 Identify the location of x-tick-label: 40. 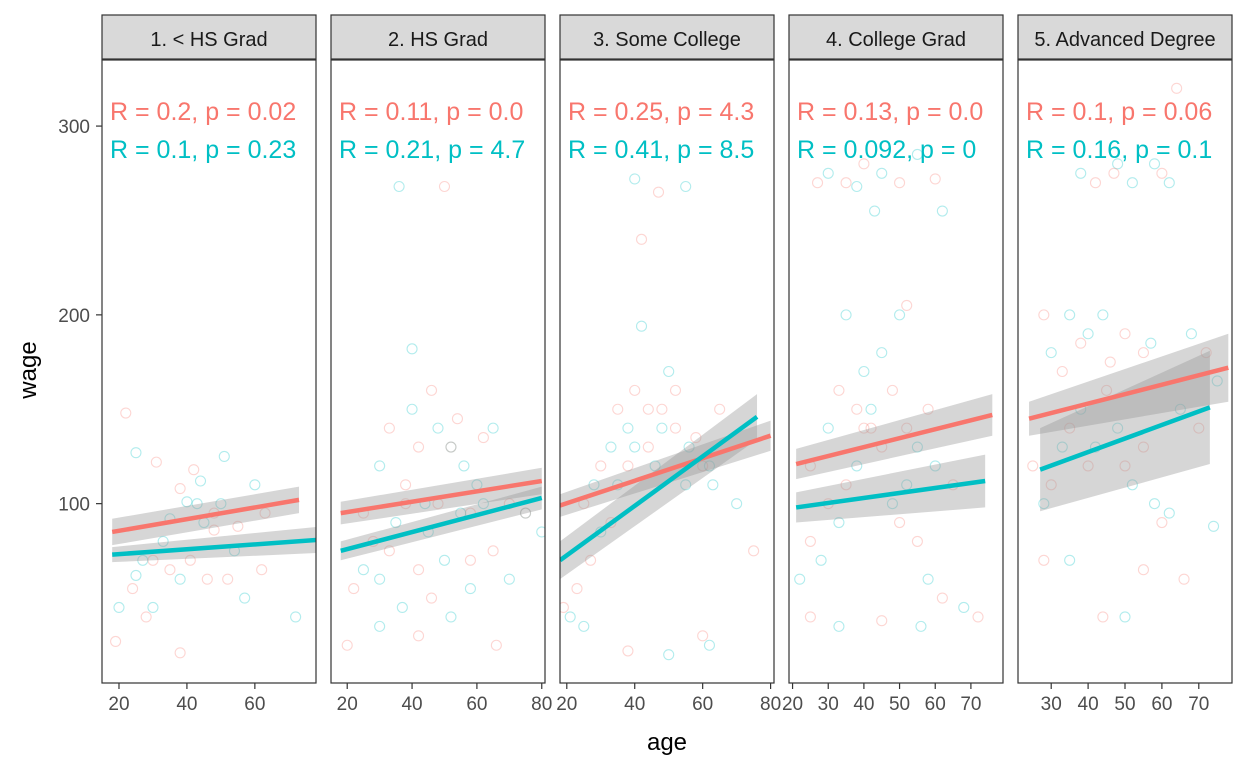
(411, 704).